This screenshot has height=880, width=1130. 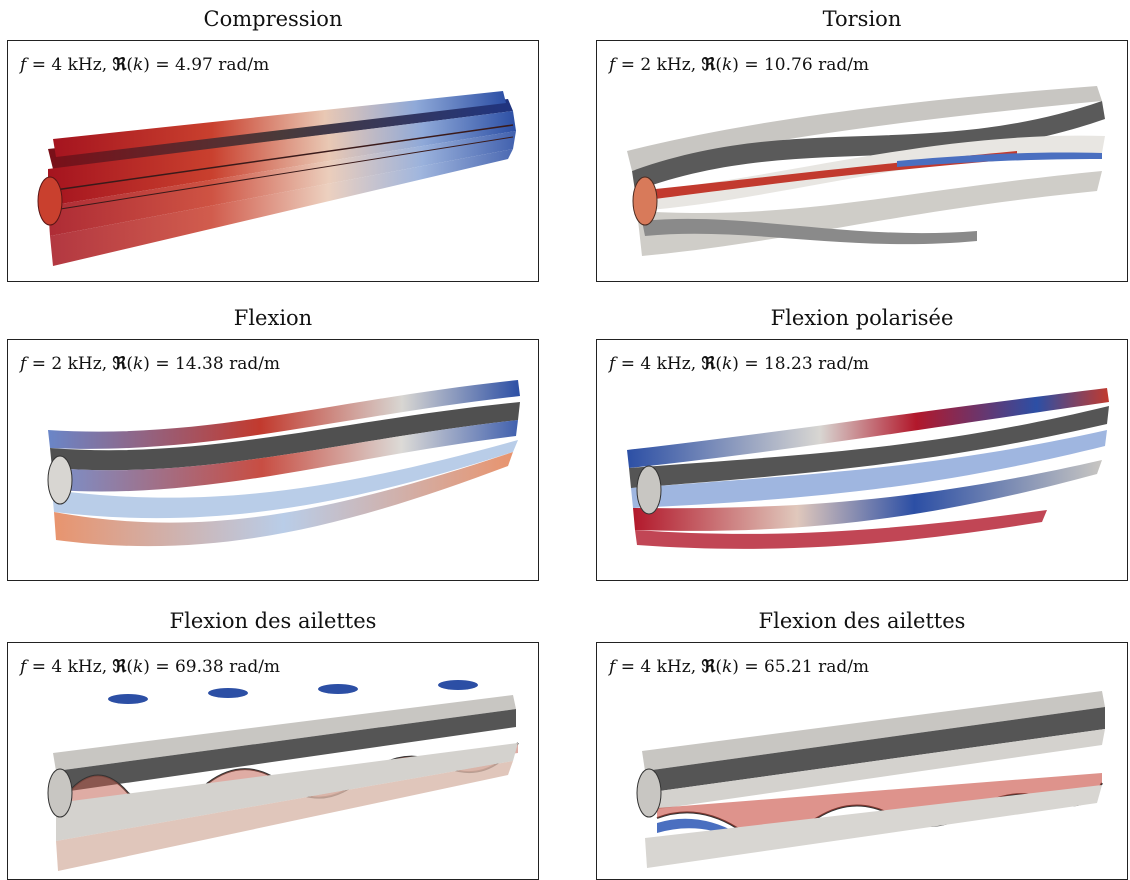 What do you see at coordinates (866, 171) in the screenshot?
I see `torsion-mode-render` at bounding box center [866, 171].